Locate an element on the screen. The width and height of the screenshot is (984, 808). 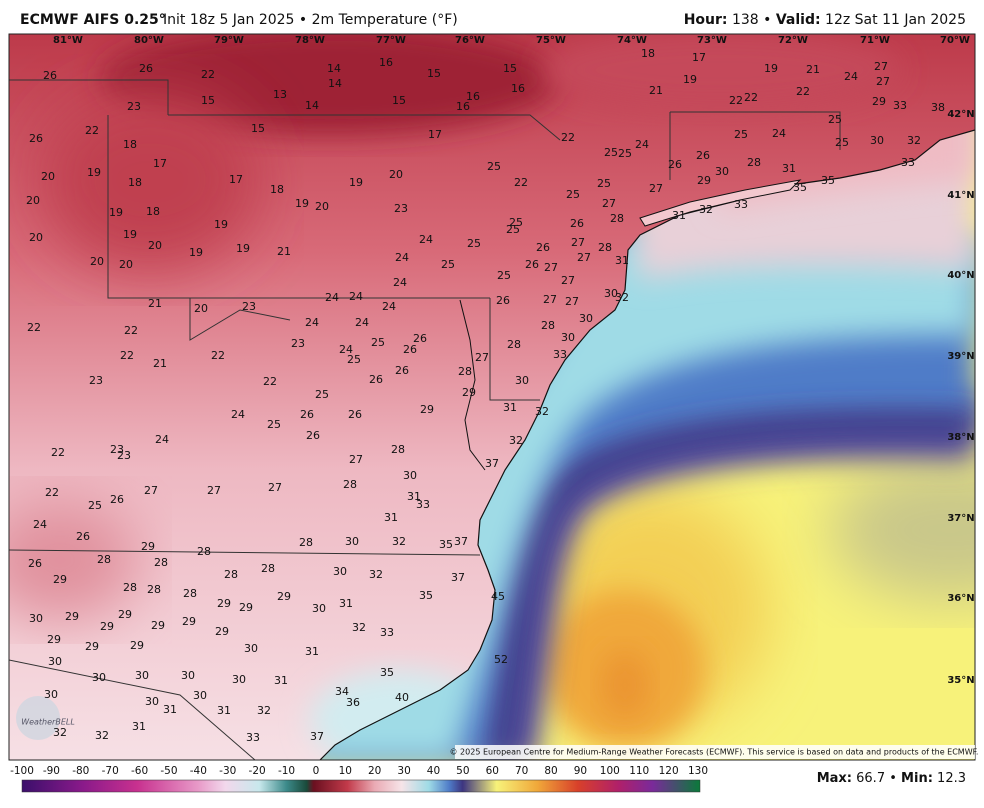
colorbar-tick-label: -40 is located at coordinates (198, 771).